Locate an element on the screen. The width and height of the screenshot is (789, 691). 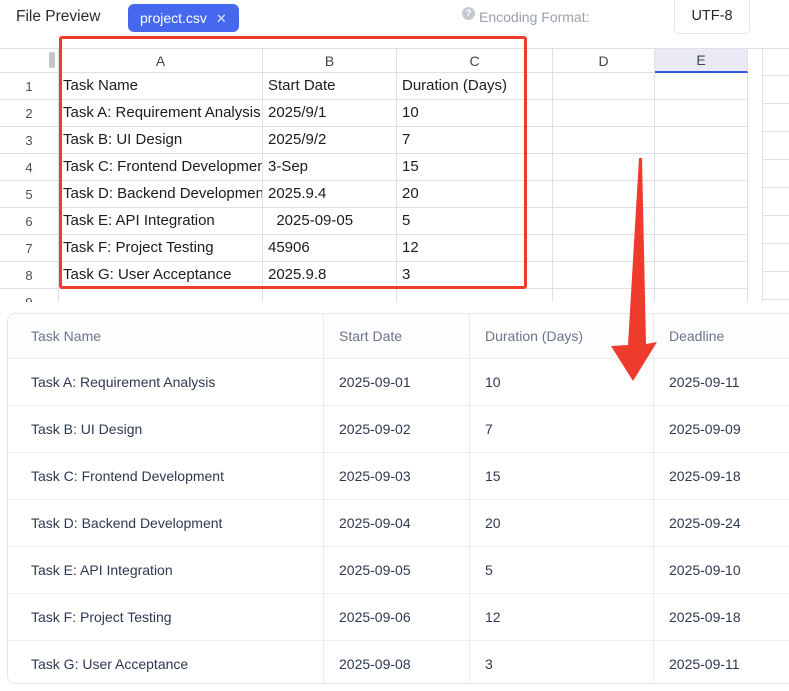
column-header-a: A is located at coordinates (161, 61).